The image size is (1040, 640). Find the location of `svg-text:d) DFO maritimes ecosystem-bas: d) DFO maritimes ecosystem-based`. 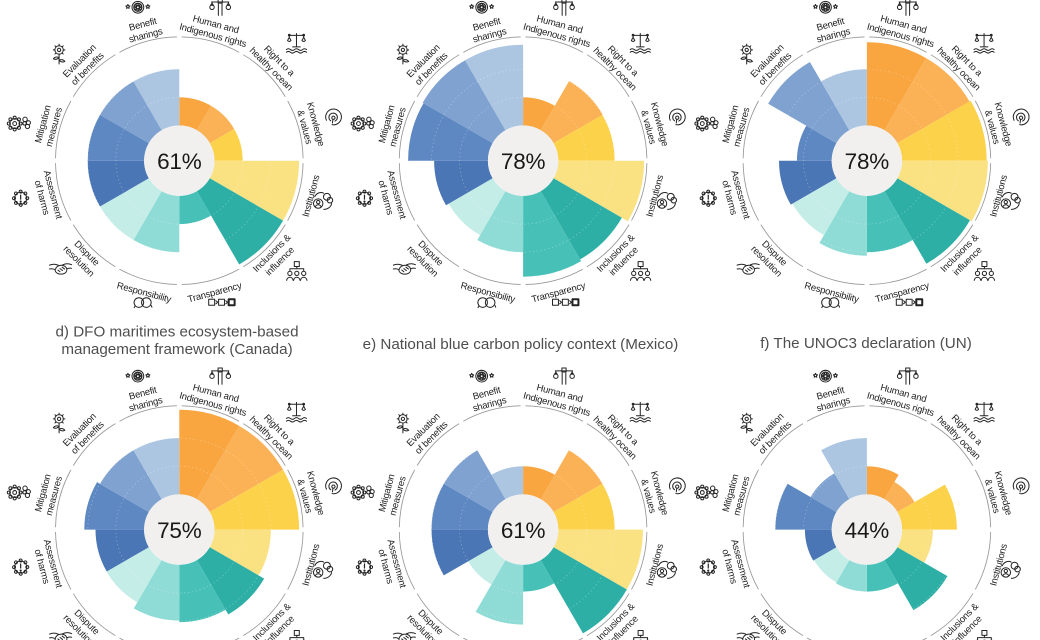

svg-text:d) DFO maritimes ecosystem-bas: d) DFO maritimes ecosystem-based is located at coordinates (176, 332).